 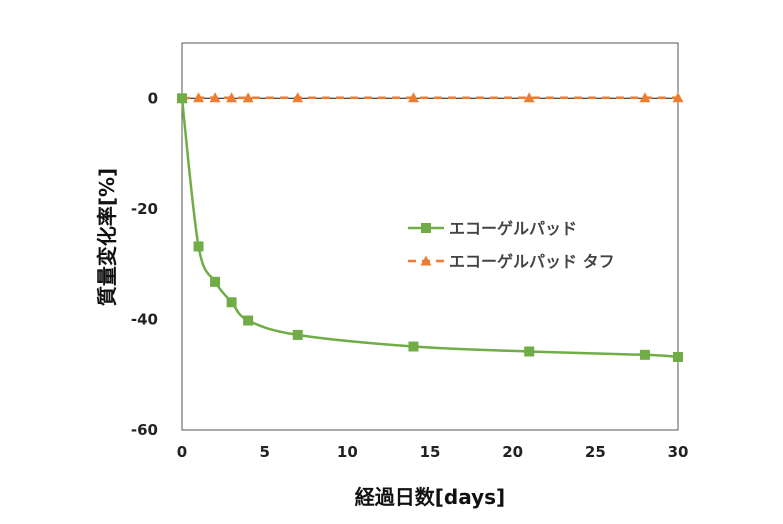 What do you see at coordinates (430, 497) in the screenshot?
I see `x-axis-title: 経過日数[days]` at bounding box center [430, 497].